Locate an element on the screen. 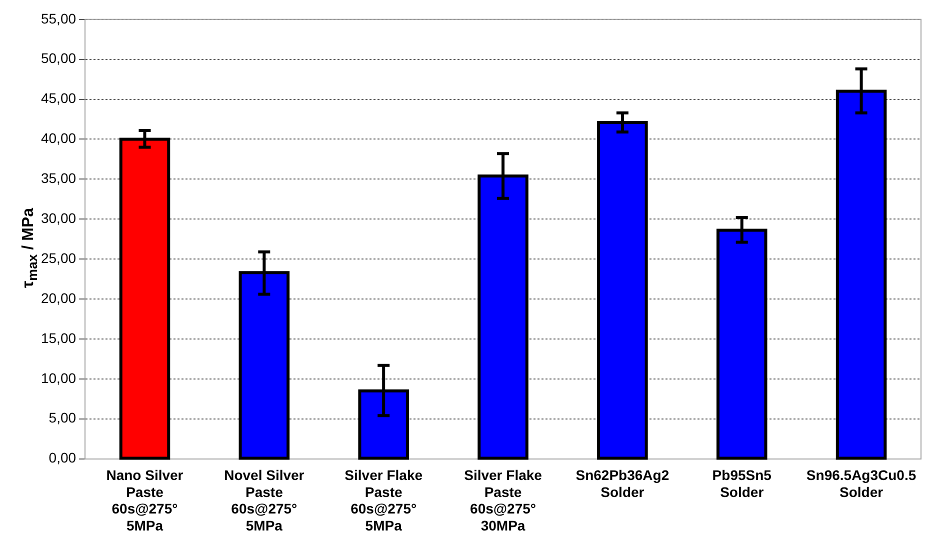  y-tick-label: 40,00 is located at coordinates (58, 138).